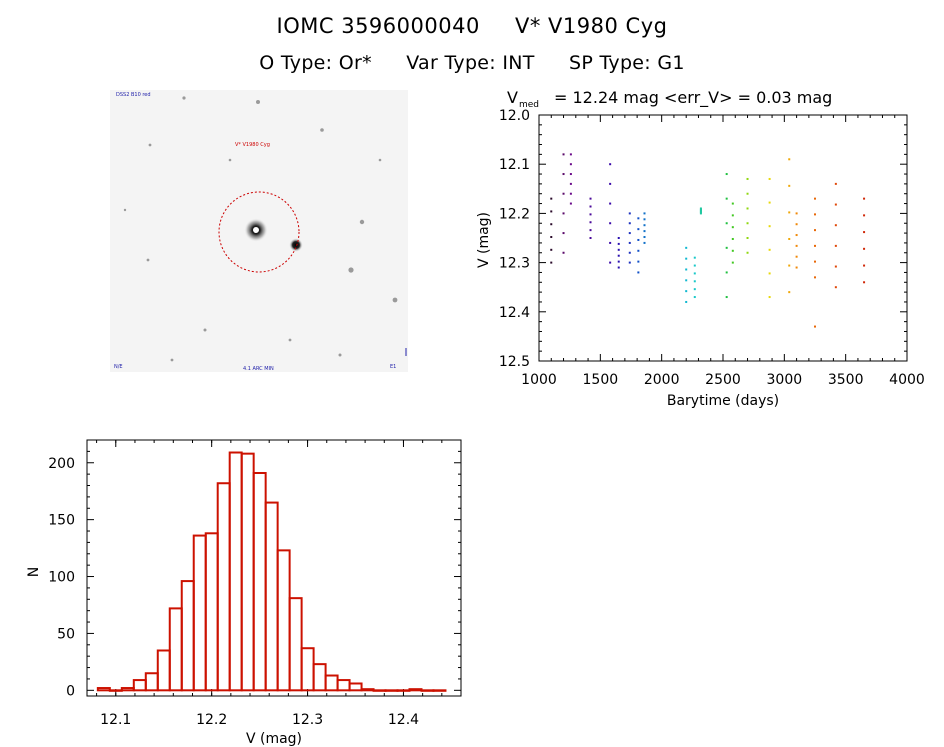  What do you see at coordinates (514, 264) in the screenshot?
I see `lc-ytick-label: 12.3` at bounding box center [514, 264].